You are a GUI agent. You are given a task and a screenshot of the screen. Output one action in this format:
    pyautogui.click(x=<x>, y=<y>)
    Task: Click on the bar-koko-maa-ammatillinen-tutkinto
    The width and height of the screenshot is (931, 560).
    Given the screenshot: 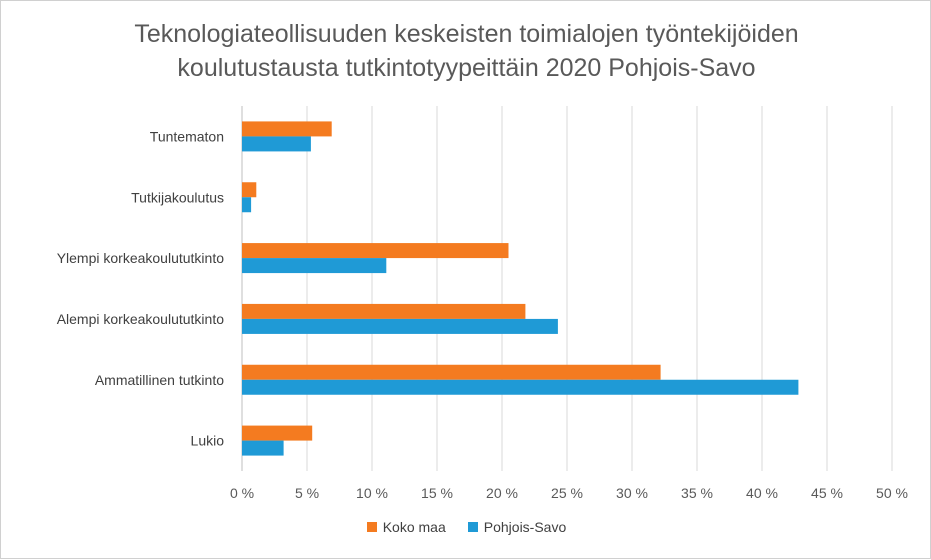 What is the action you would take?
    pyautogui.click(x=451, y=372)
    